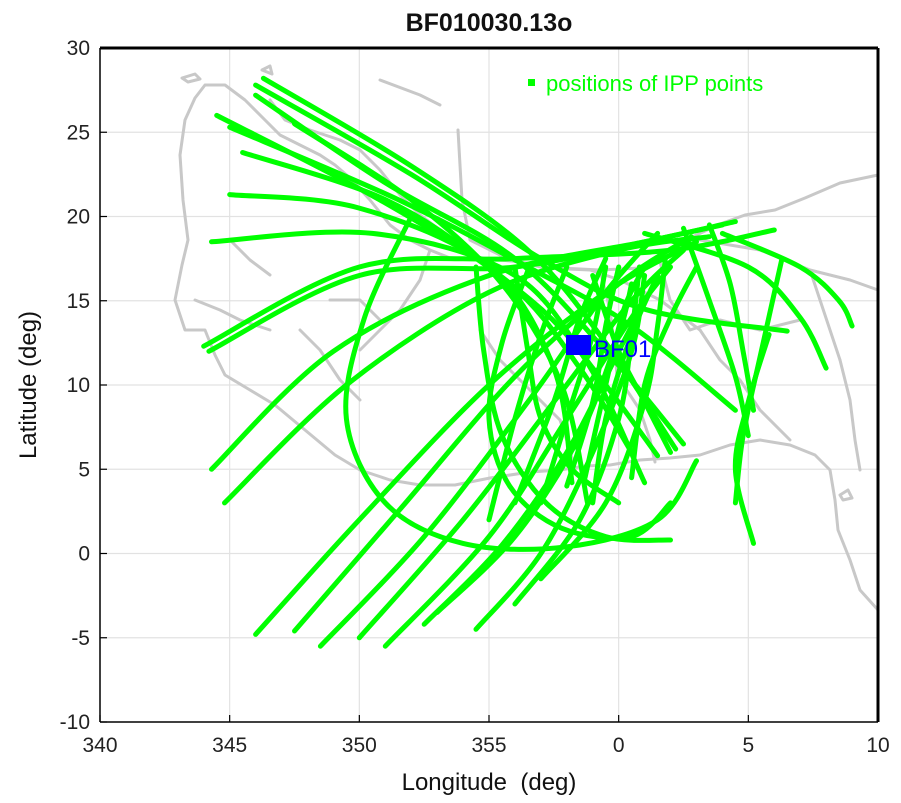  Describe the element at coordinates (578, 345) in the screenshot. I see `station-marker` at that location.